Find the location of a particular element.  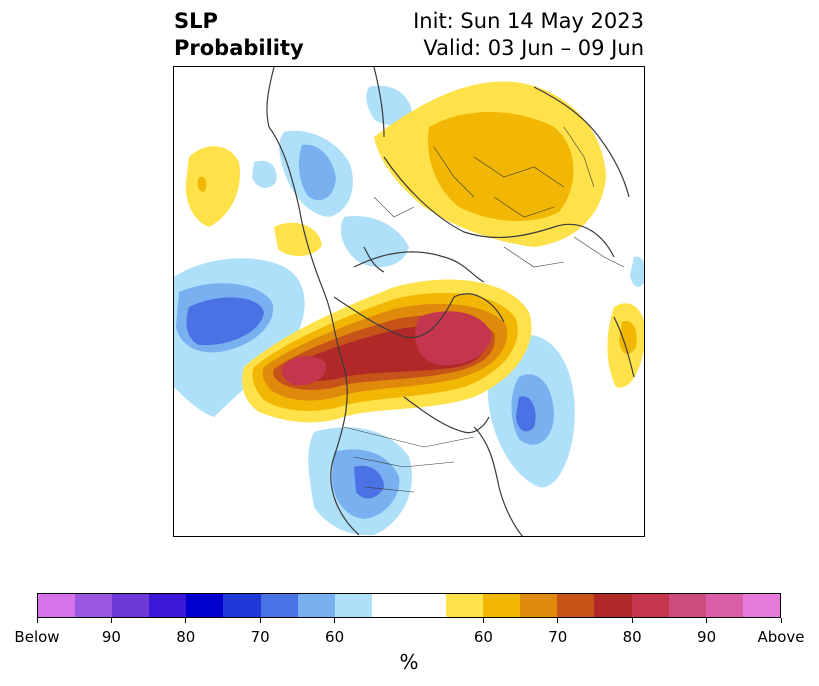

title-left: SLP Probability is located at coordinates (239, 35).